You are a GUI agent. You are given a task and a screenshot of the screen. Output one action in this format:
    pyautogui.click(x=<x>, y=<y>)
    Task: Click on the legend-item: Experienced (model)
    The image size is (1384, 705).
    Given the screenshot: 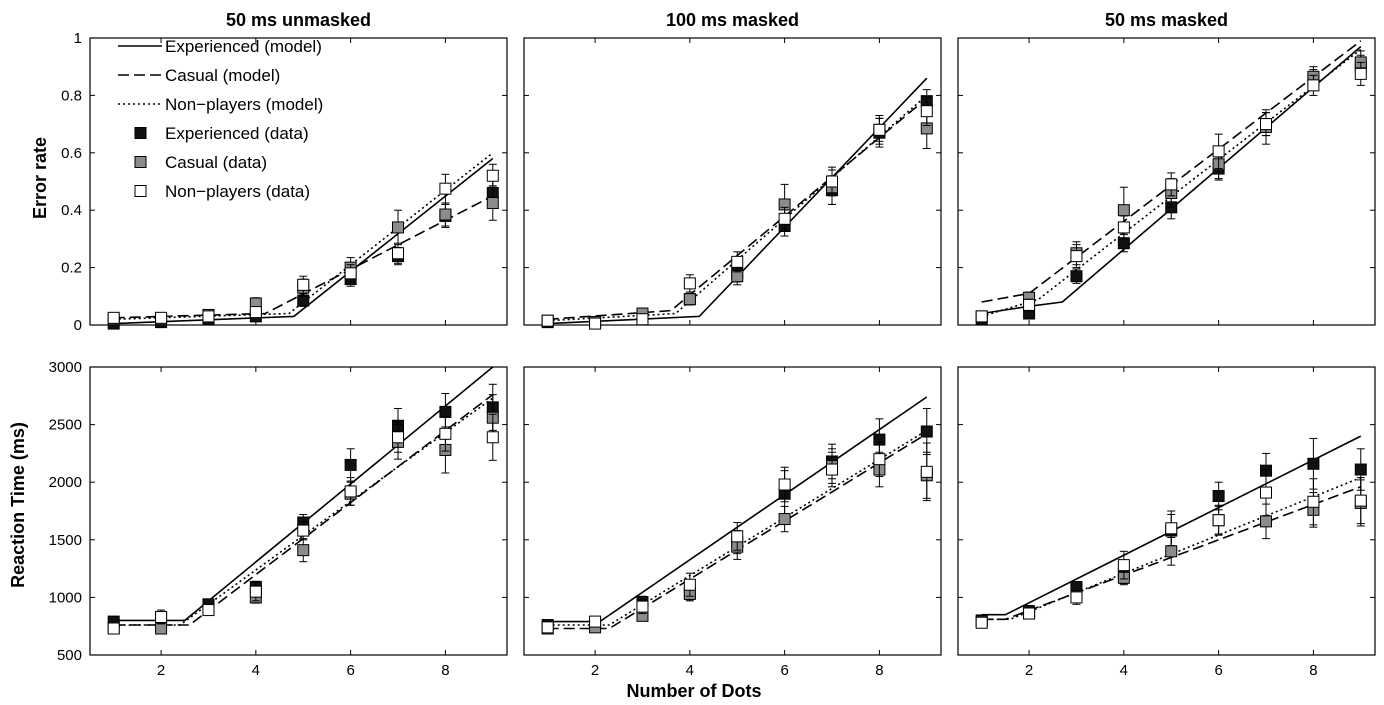 What is the action you would take?
    pyautogui.click(x=220, y=46)
    